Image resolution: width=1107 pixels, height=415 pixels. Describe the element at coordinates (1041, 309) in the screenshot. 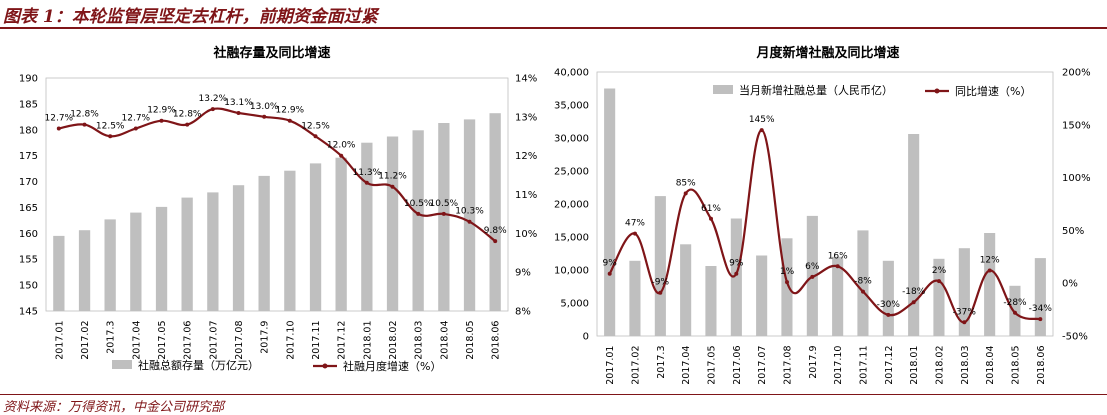

I see `data-label: -34%` at that location.